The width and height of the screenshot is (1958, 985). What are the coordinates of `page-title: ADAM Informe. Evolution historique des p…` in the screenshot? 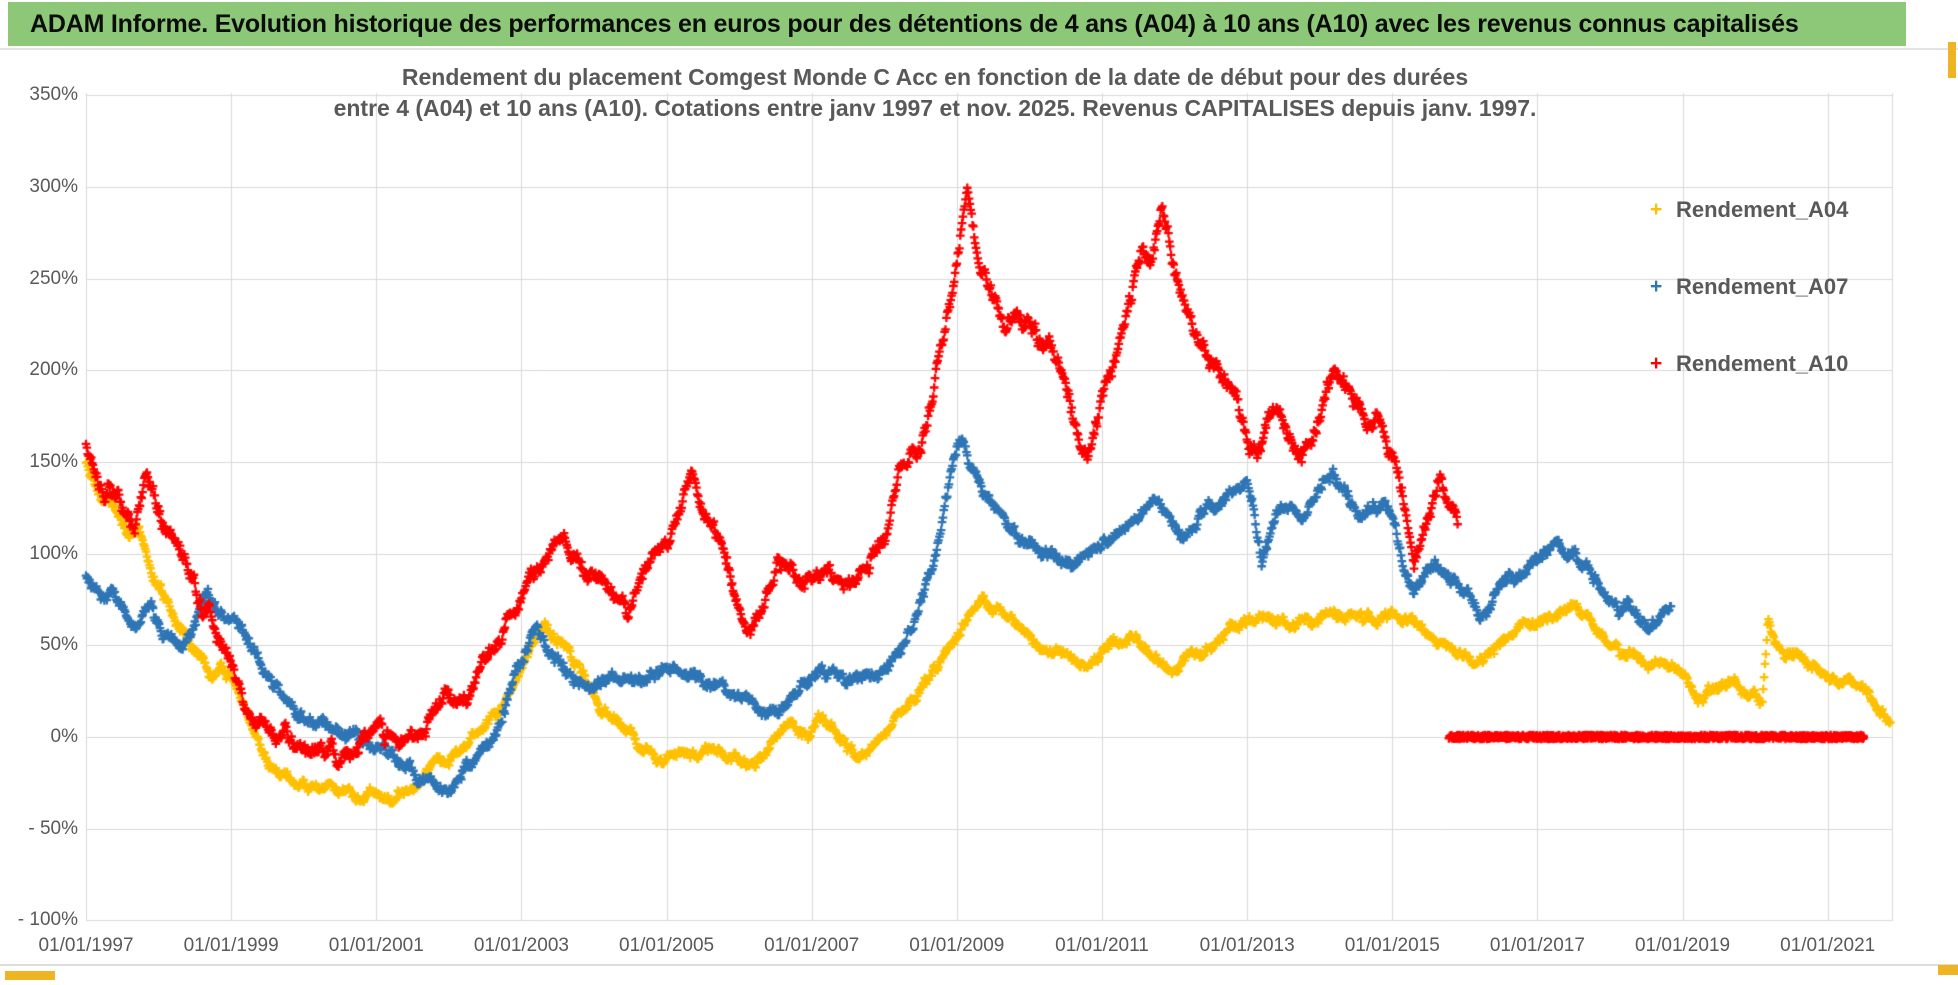 It's located at (914, 23).